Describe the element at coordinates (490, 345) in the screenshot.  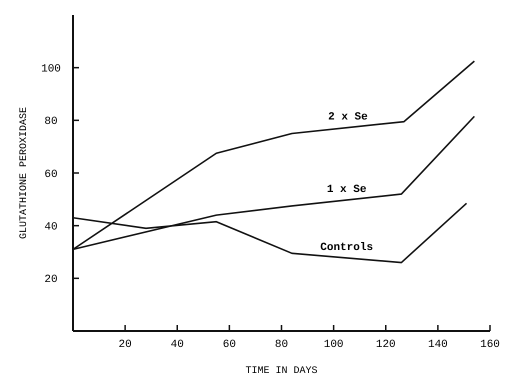
I see `x-tick-label: 160` at that location.